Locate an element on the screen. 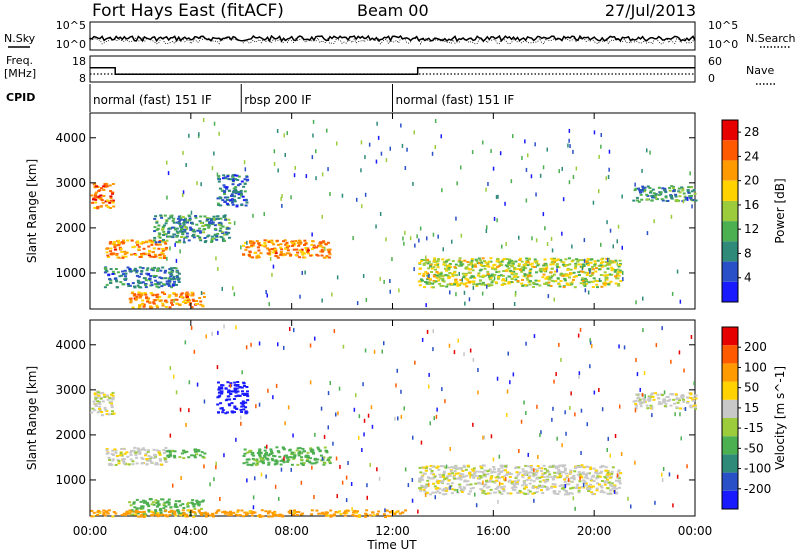 The width and height of the screenshot is (800, 554). x-tick-label: 00:00 is located at coordinates (695, 531).